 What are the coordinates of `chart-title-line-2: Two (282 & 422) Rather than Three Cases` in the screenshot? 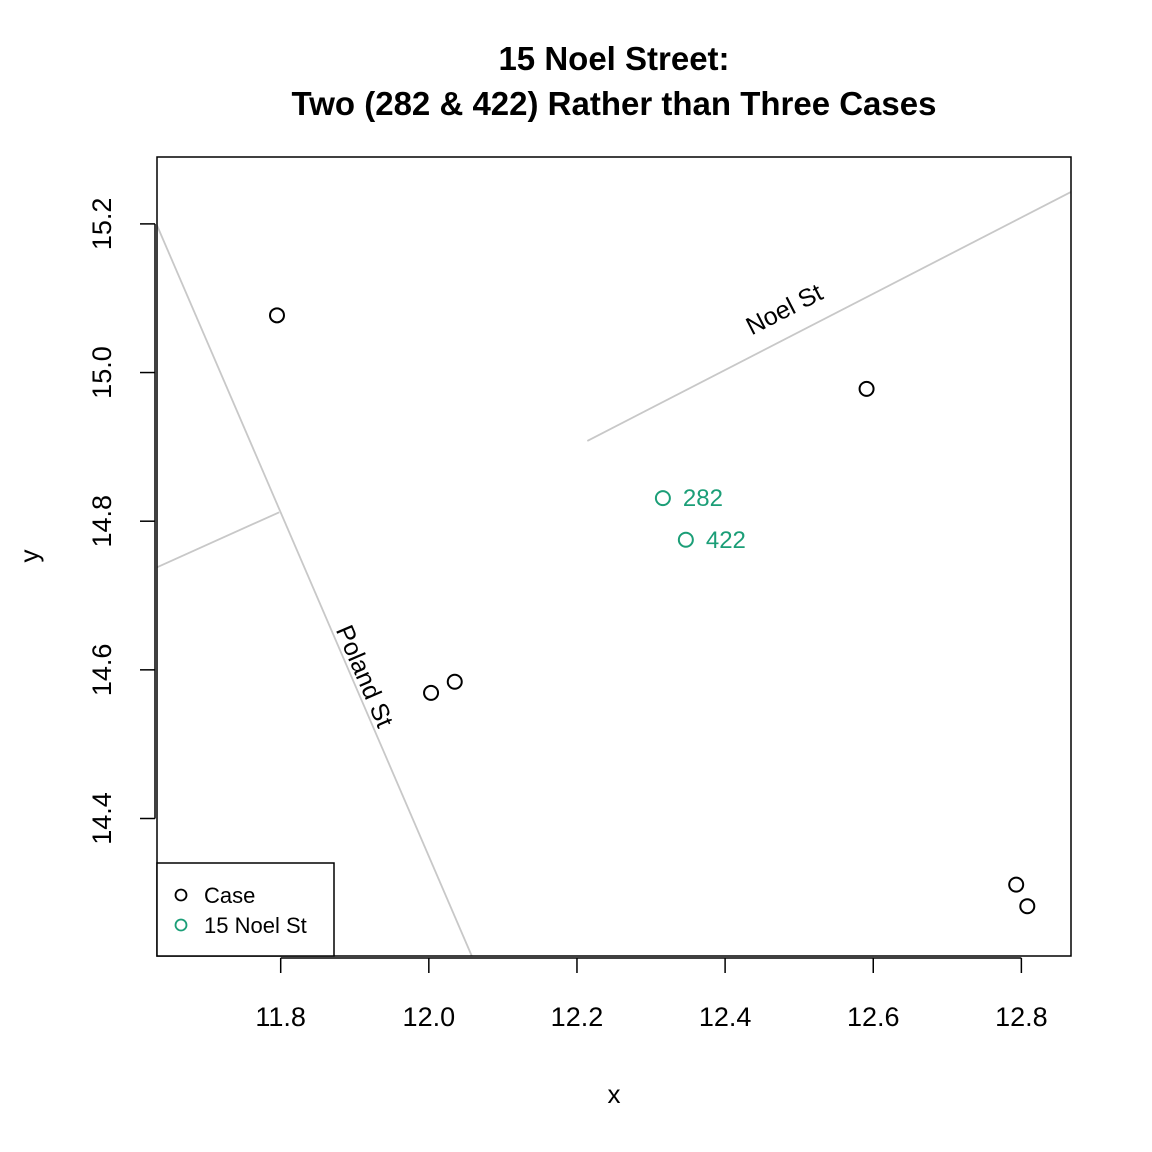 It's located at (614, 103).